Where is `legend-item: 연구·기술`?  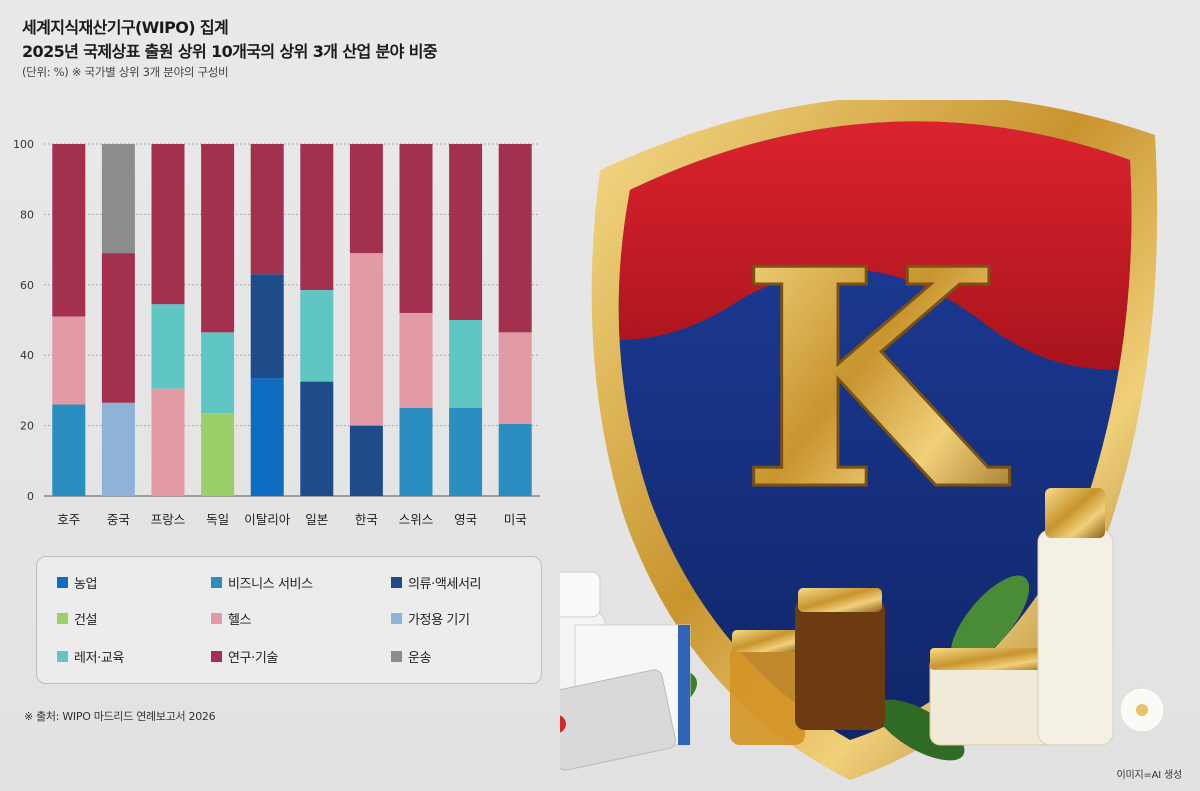
legend-item: 연구·기술 is located at coordinates (244, 656).